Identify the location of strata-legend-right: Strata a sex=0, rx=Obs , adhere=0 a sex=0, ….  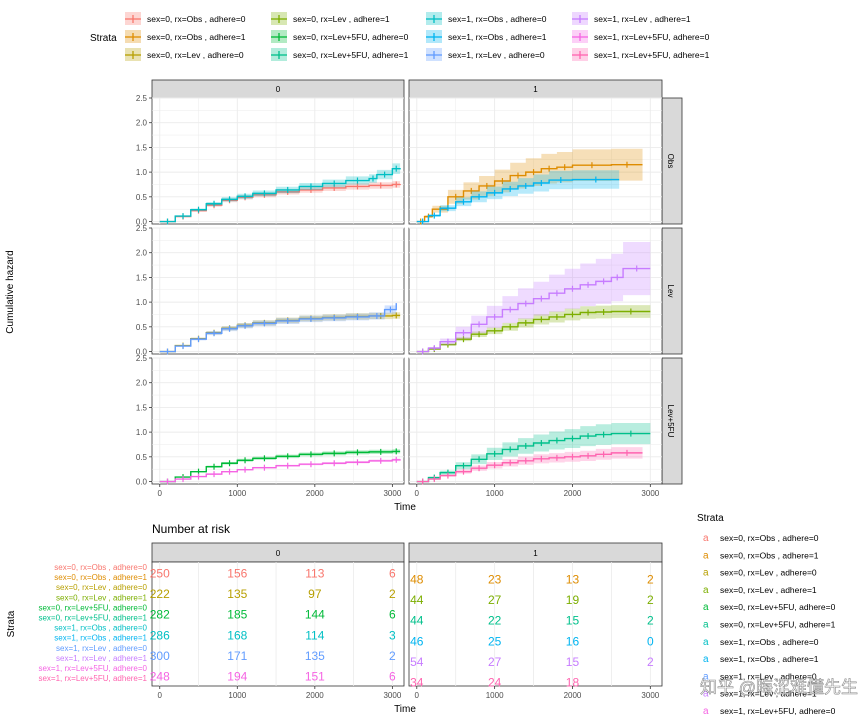
(766, 615).